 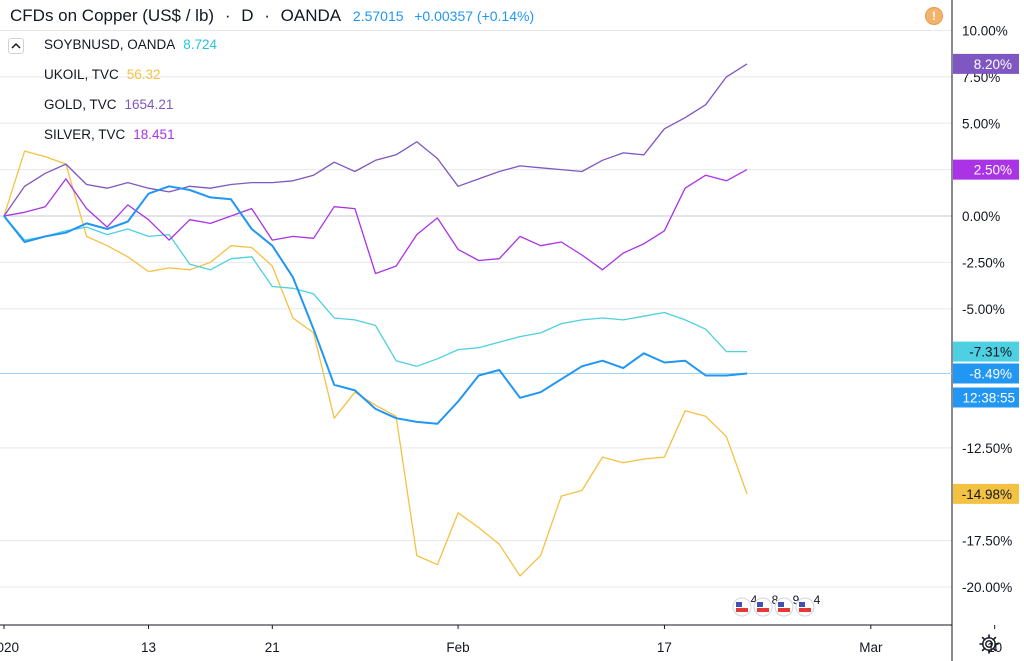 I want to click on exchange-label: OANDA, so click(x=310, y=15).